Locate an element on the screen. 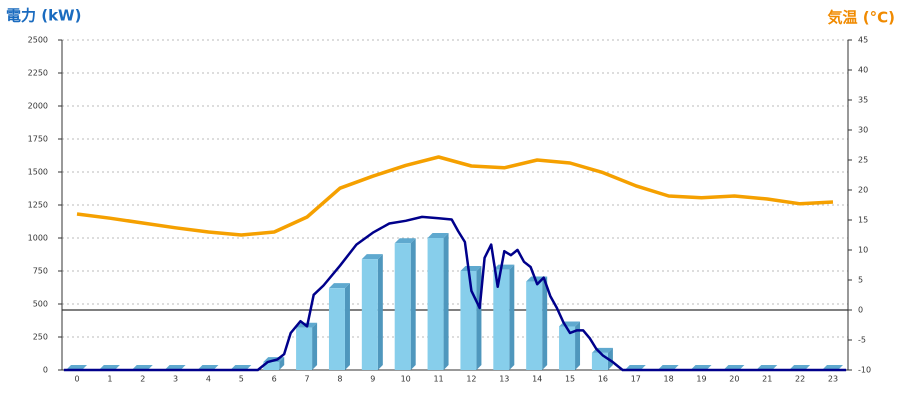  x-tick-label: 17 is located at coordinates (636, 379).